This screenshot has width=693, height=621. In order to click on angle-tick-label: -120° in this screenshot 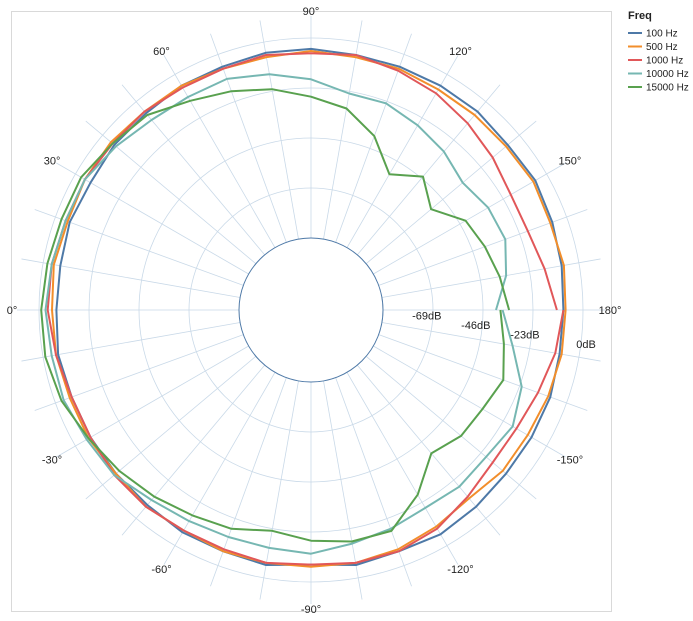, I will do `click(460, 570)`.